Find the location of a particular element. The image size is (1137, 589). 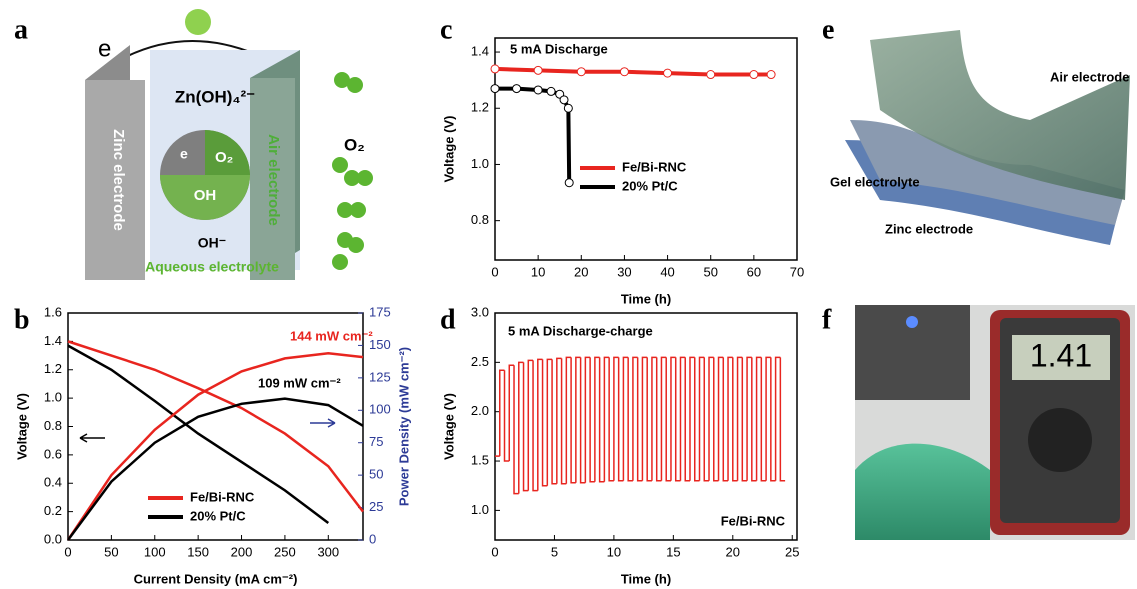

x-tick-label: 200 is located at coordinates (242, 551).